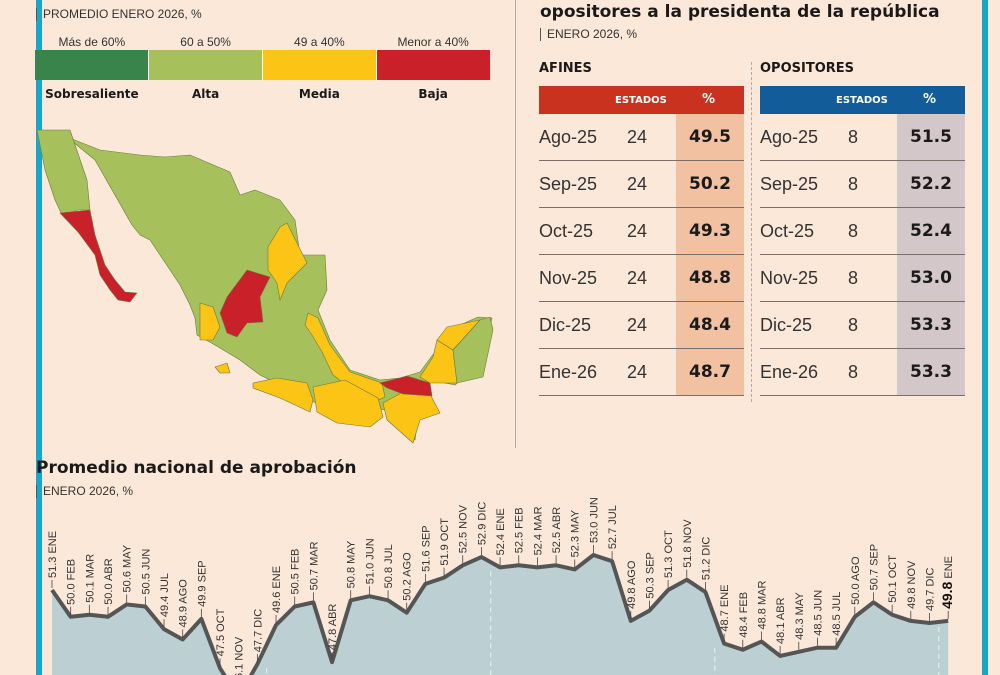  I want to click on data-label: 48.4 FEB, so click(744, 615).